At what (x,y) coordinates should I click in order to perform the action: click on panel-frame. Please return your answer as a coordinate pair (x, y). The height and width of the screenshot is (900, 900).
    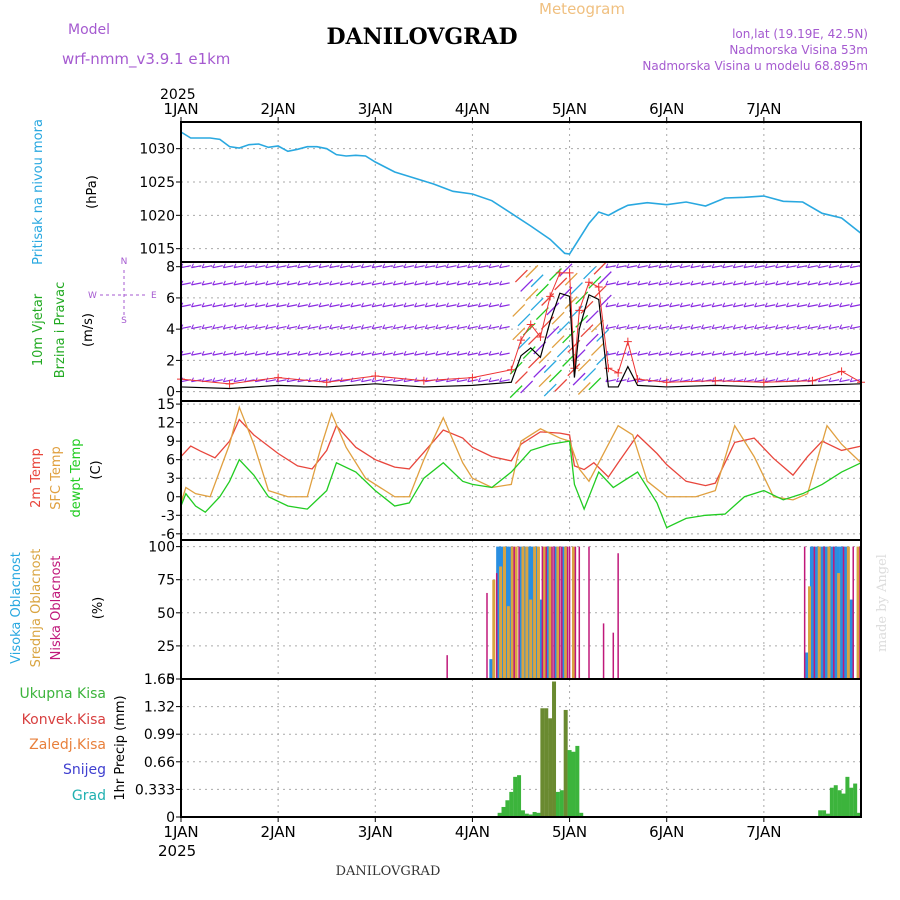
    Looking at the image, I should click on (521, 192).